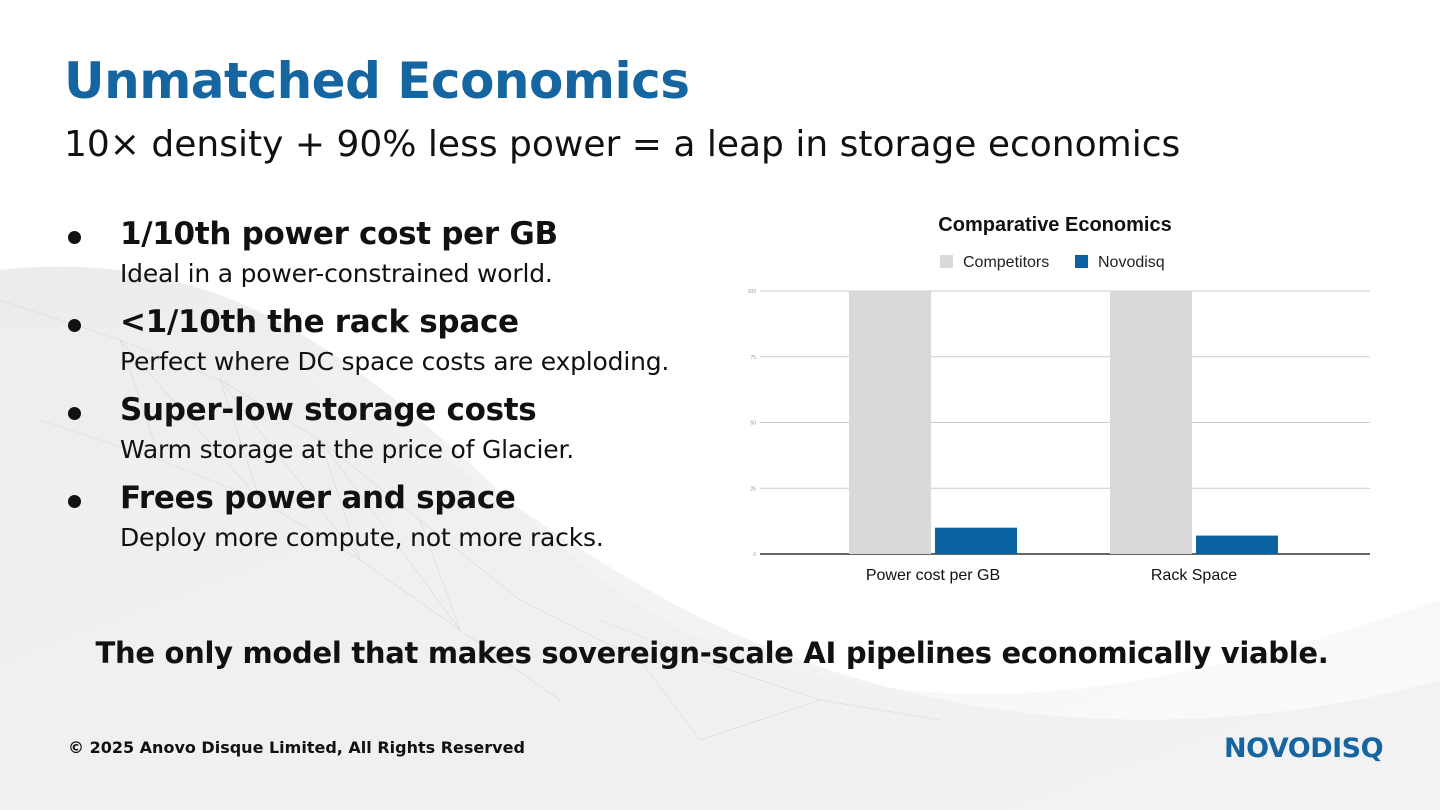 The image size is (1440, 810). Describe the element at coordinates (339, 234) in the screenshot. I see `benefit-heading: 1/10th power cost per GB` at that location.